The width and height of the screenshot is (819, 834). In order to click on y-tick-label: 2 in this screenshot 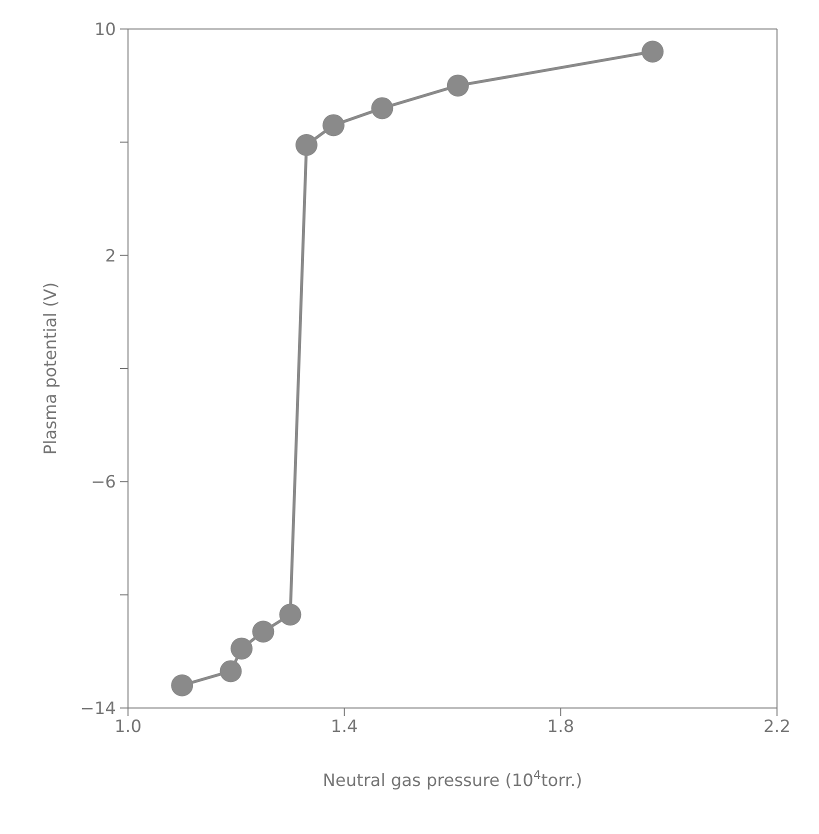, I will do `click(110, 256)`.